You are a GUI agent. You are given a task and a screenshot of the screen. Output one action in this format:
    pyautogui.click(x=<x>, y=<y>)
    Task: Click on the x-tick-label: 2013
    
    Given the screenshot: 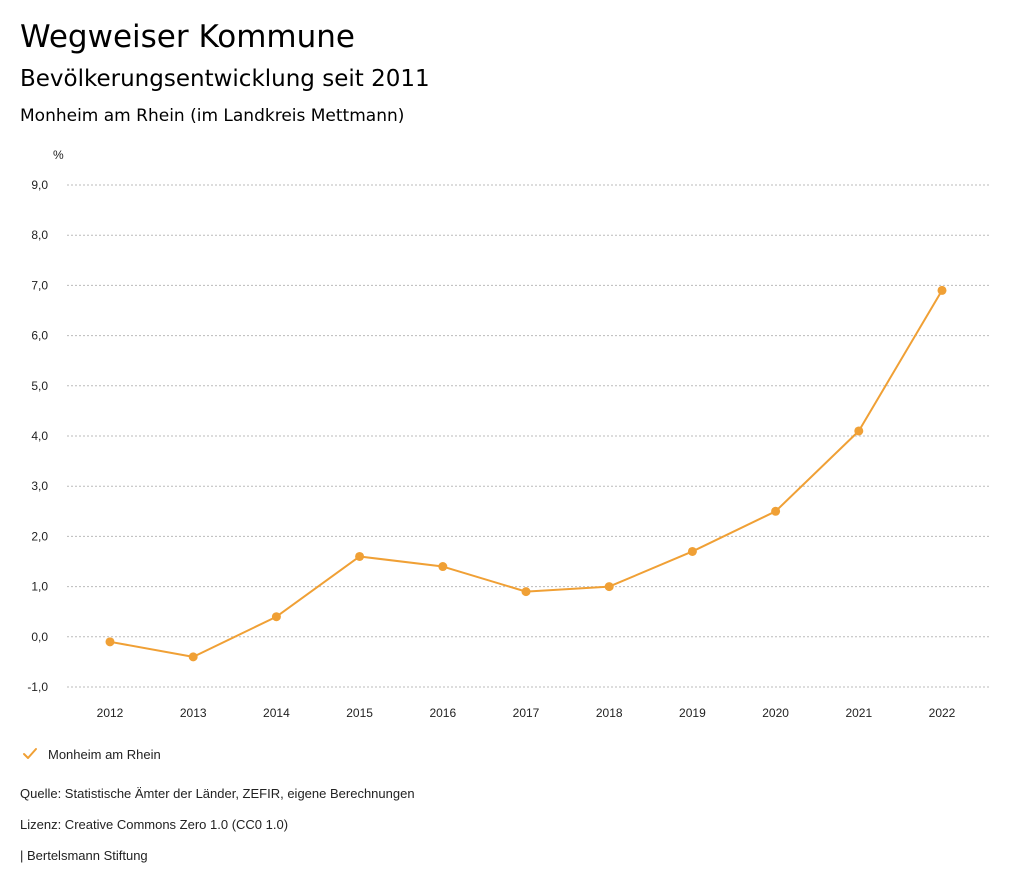 What is the action you would take?
    pyautogui.click(x=193, y=713)
    